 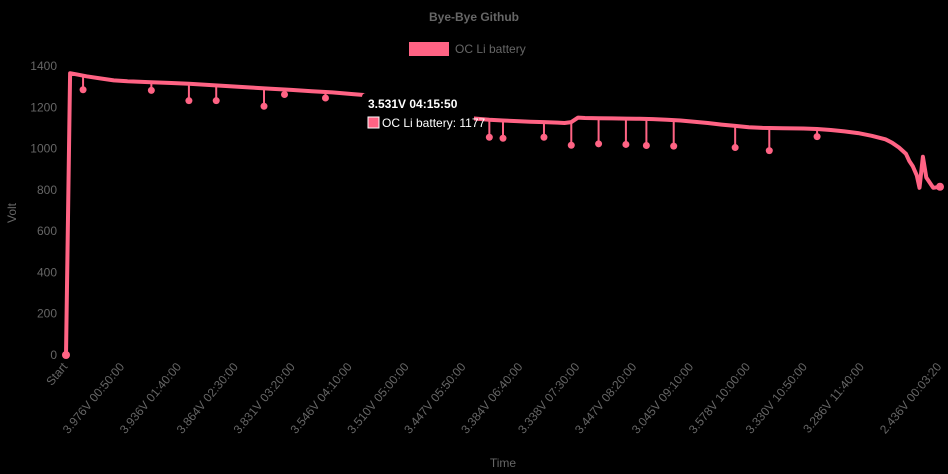 What do you see at coordinates (47, 190) in the screenshot?
I see `y-tick-label: 800` at bounding box center [47, 190].